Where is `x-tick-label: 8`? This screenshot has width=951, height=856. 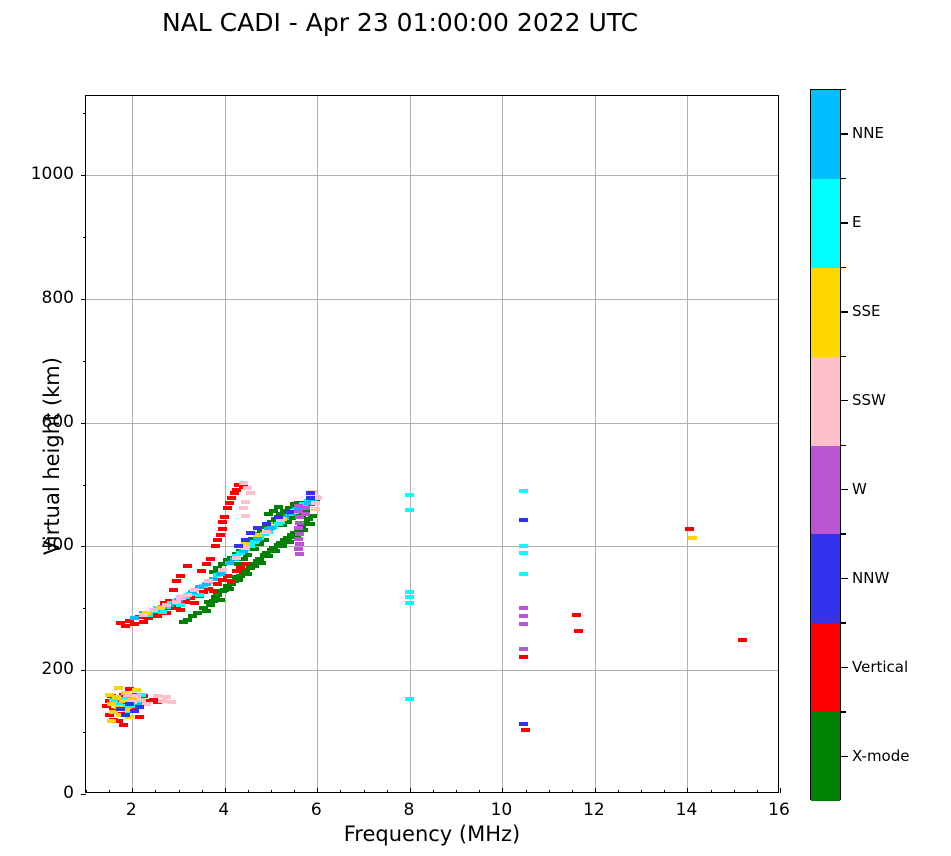
x-tick-label: 8 is located at coordinates (409, 810).